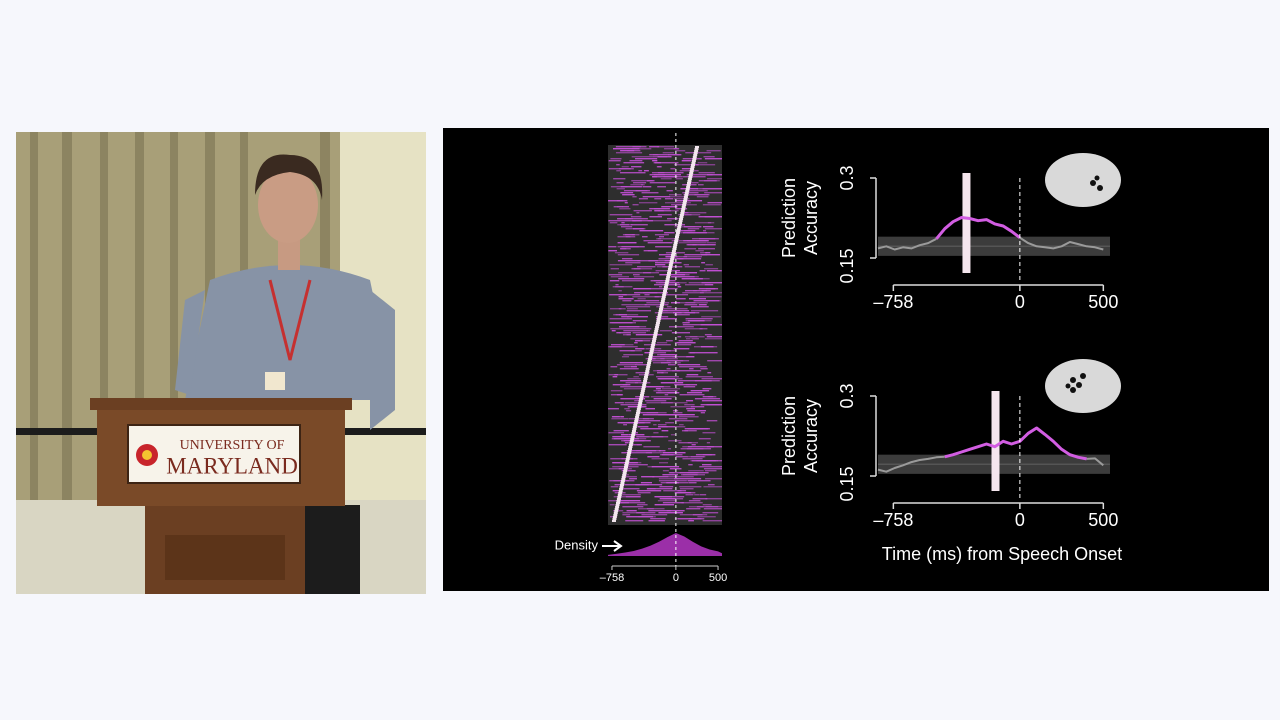 The image size is (1280, 720). Describe the element at coordinates (1083, 283) in the screenshot. I see `brain-icon` at that location.